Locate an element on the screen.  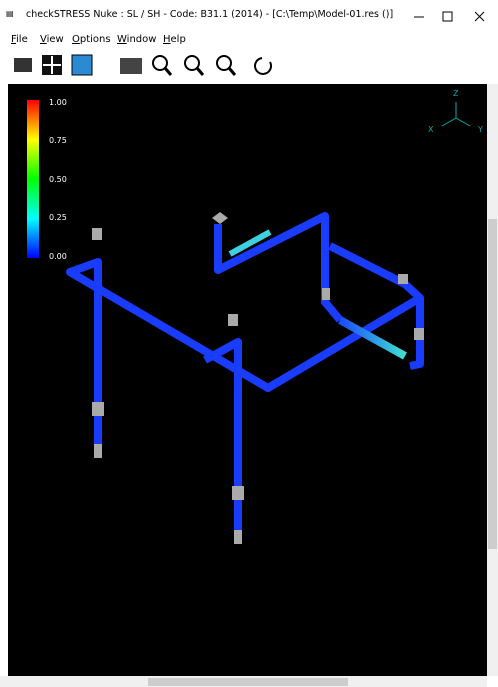
axis-label: Z is located at coordinates (456, 93).